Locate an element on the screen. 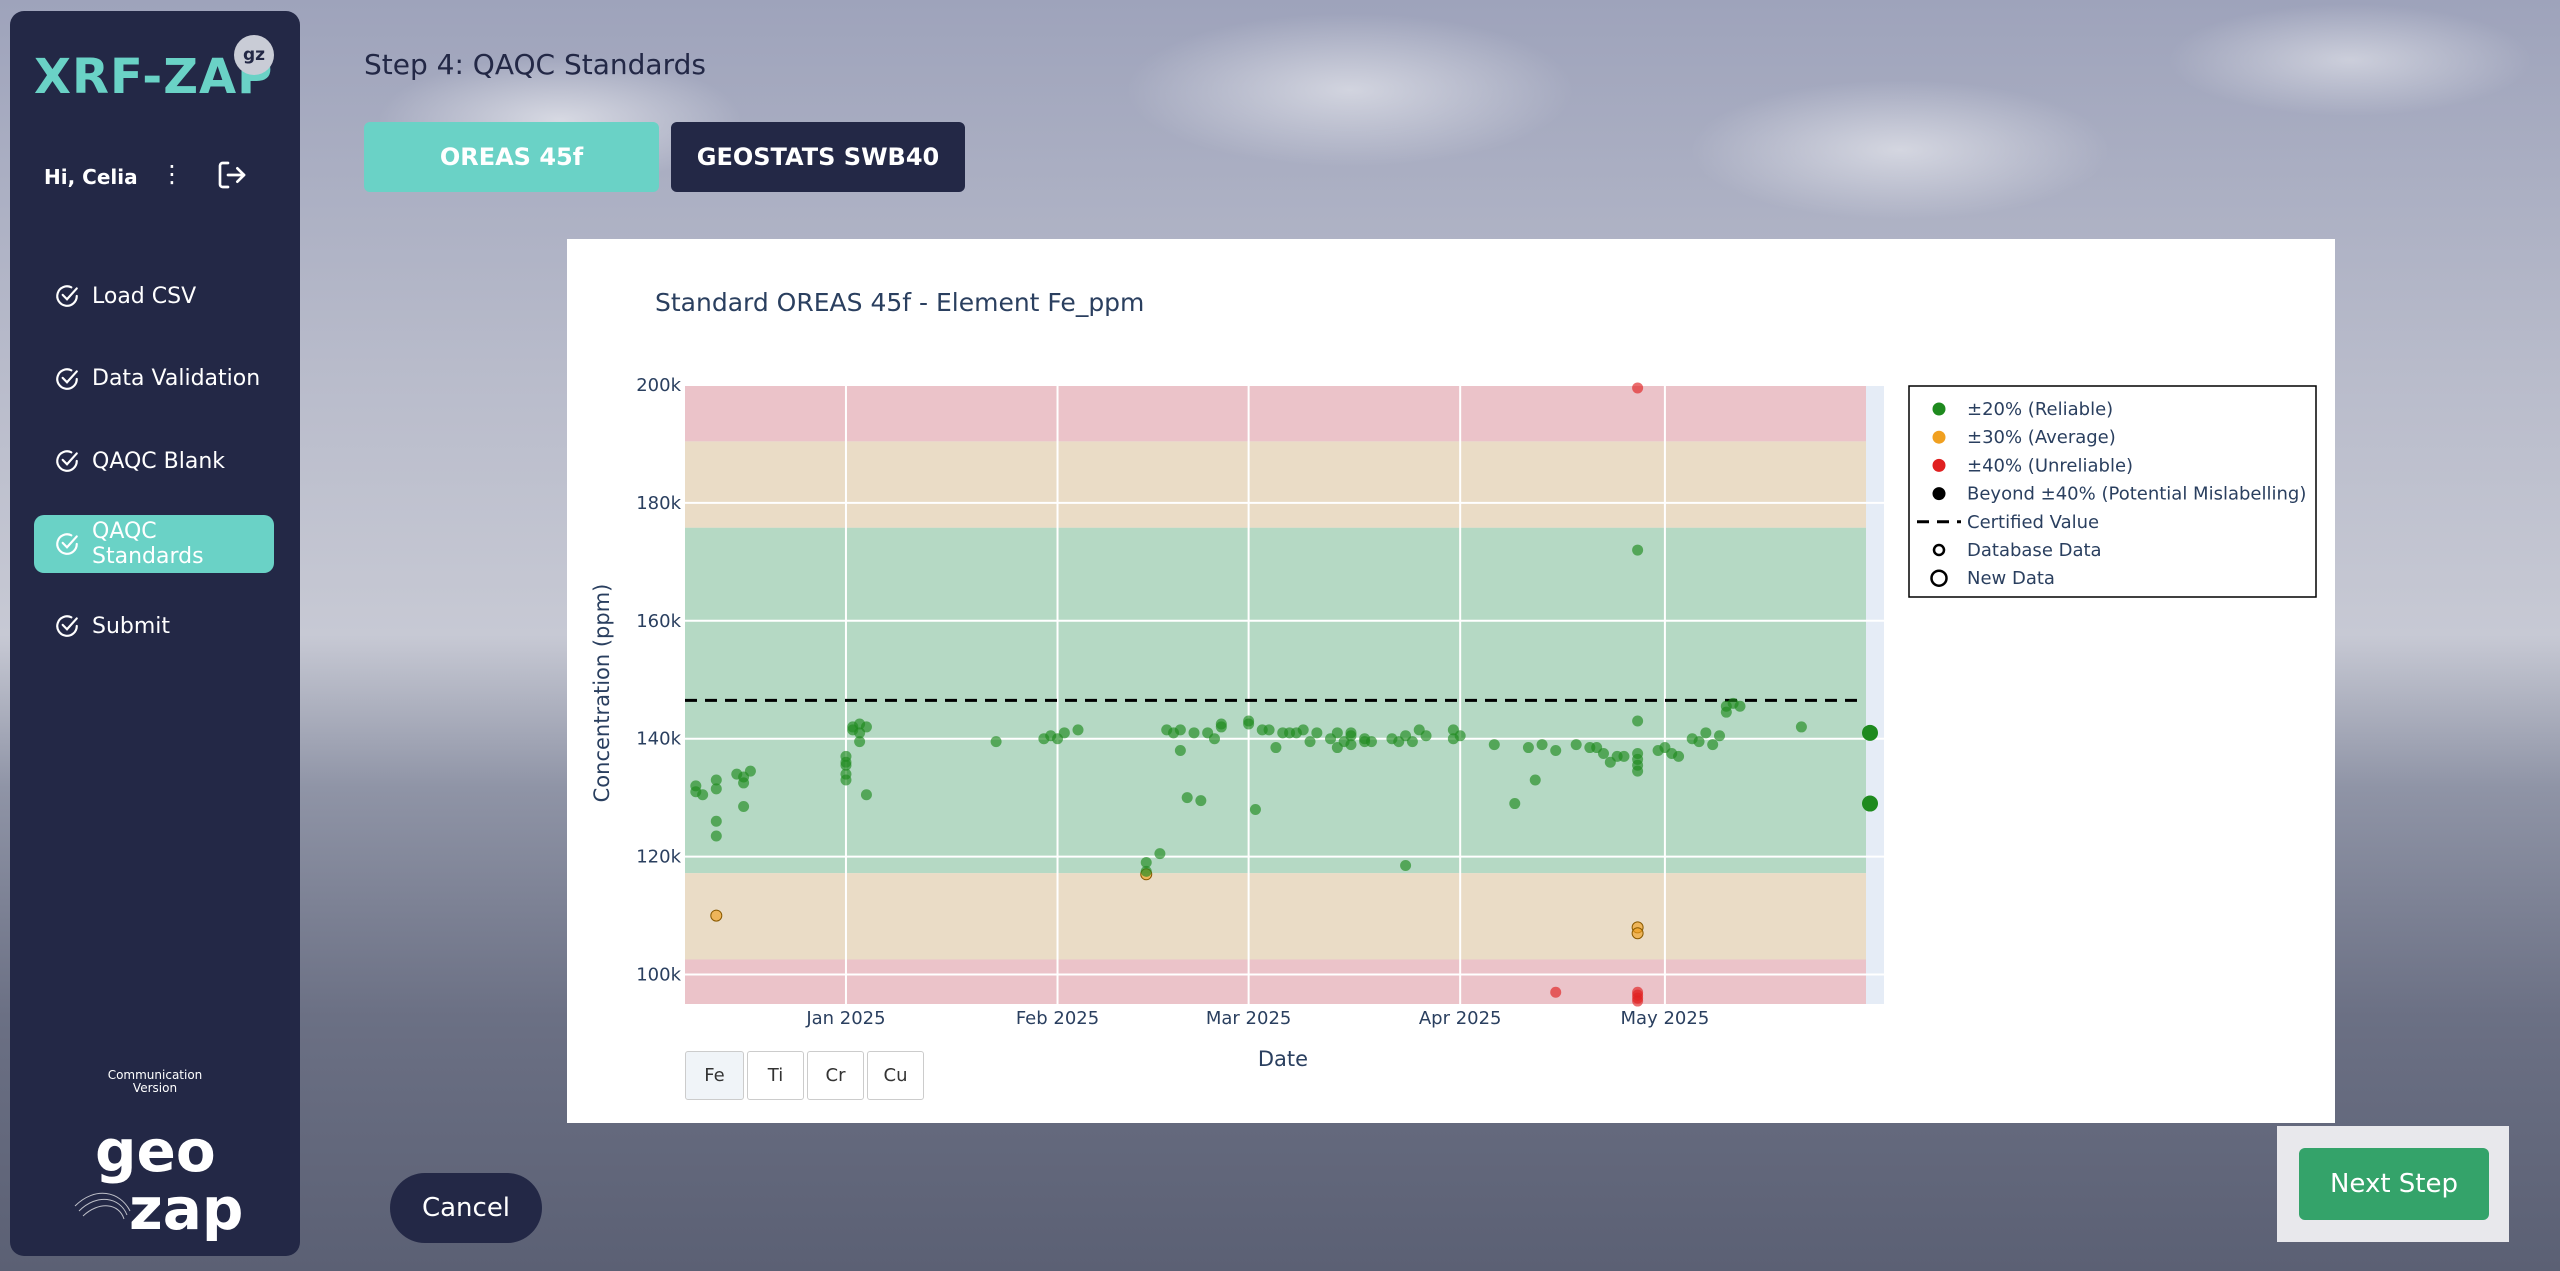 This screenshot has width=2560, height=1271. cancel-button: Cancel is located at coordinates (466, 1208).